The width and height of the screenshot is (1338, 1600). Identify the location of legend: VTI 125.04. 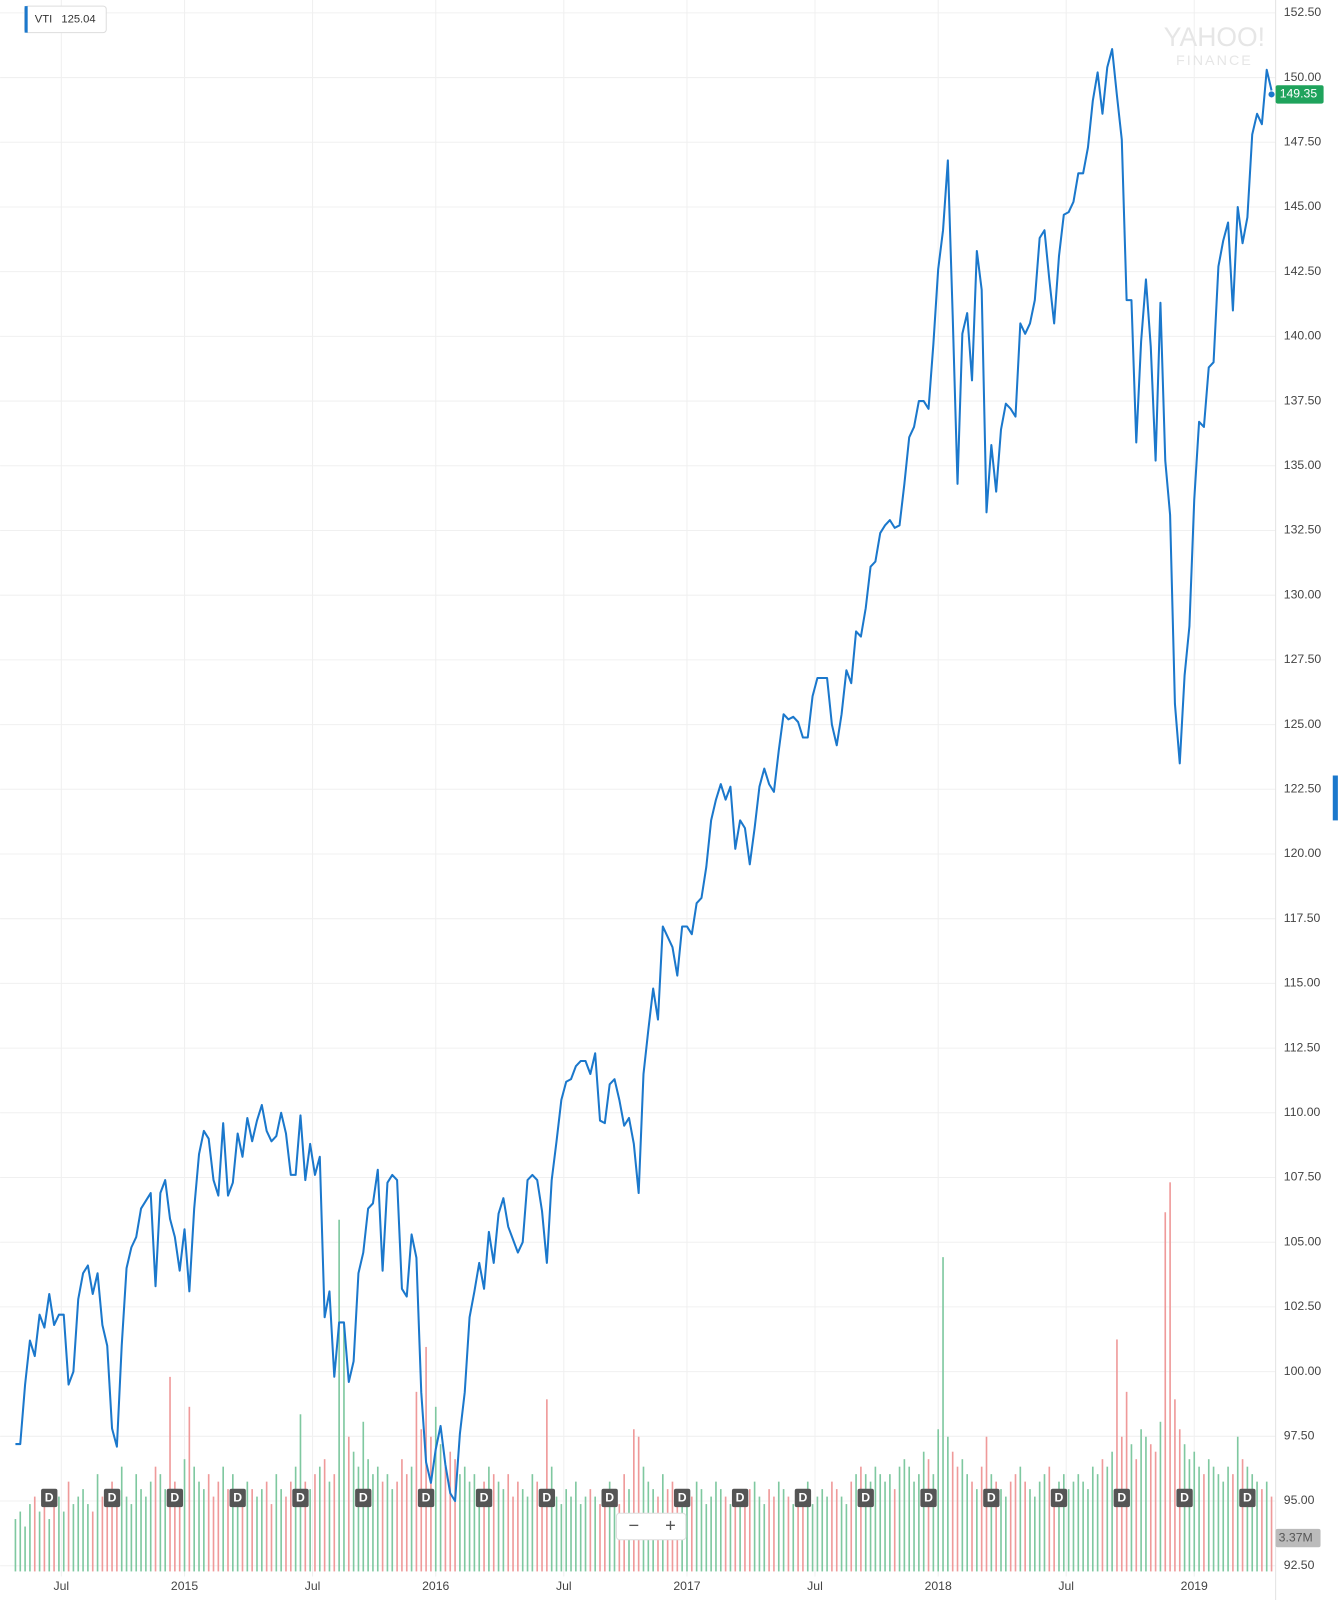
(65, 19).